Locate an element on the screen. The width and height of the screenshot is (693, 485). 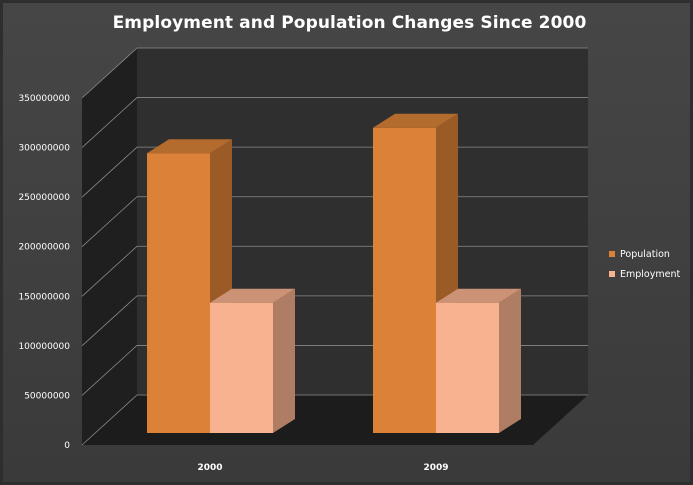
legend-item: Employment is located at coordinates (644, 274).